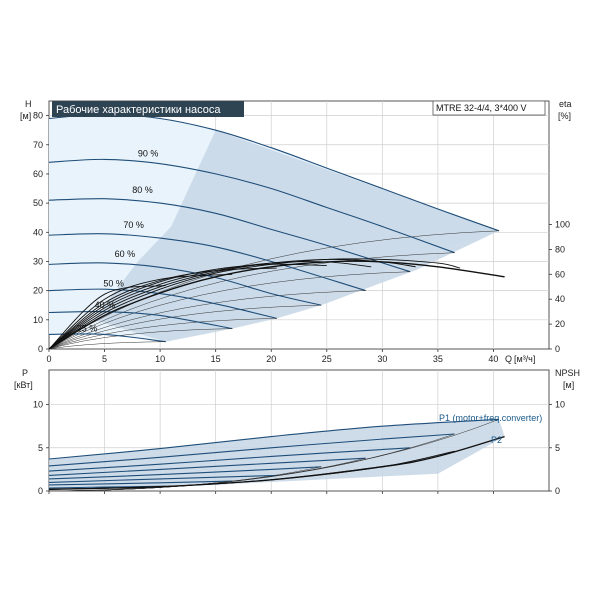  I want to click on y-tick-label: 70, so click(38, 145).